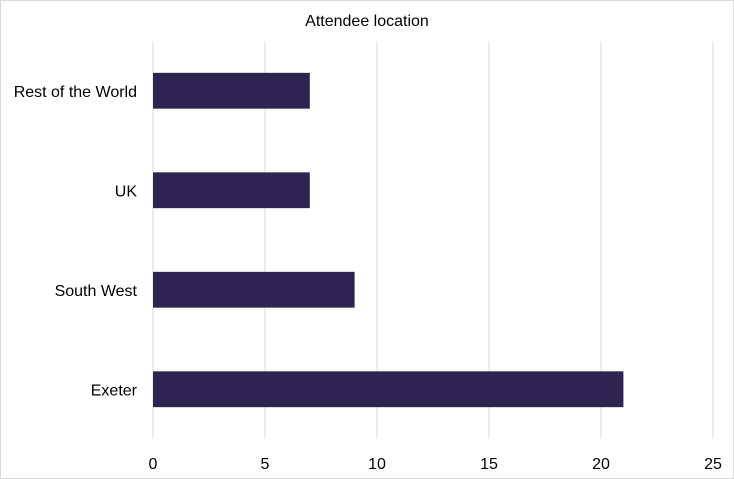 The height and width of the screenshot is (479, 734). Describe the element at coordinates (435, 464) in the screenshot. I see `x-tick-labels: 0 5 10 15 20 25` at that location.